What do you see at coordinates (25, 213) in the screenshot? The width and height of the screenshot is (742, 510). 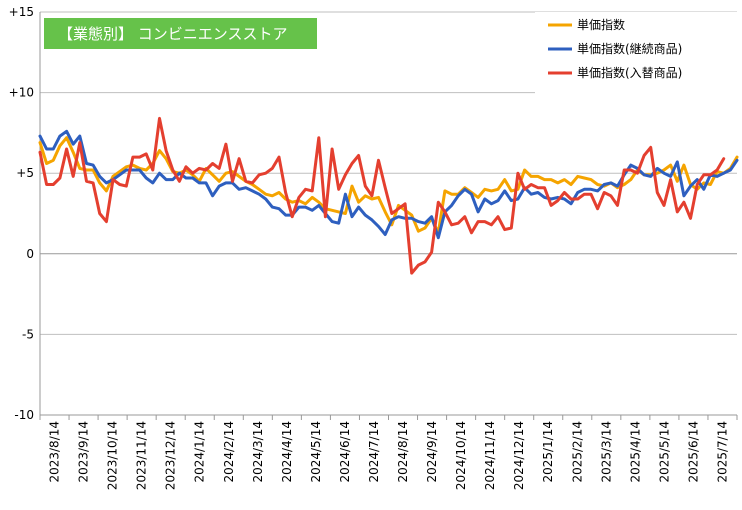 I see `y-axis: +15 +10 +5 0 -5 -10` at bounding box center [25, 213].